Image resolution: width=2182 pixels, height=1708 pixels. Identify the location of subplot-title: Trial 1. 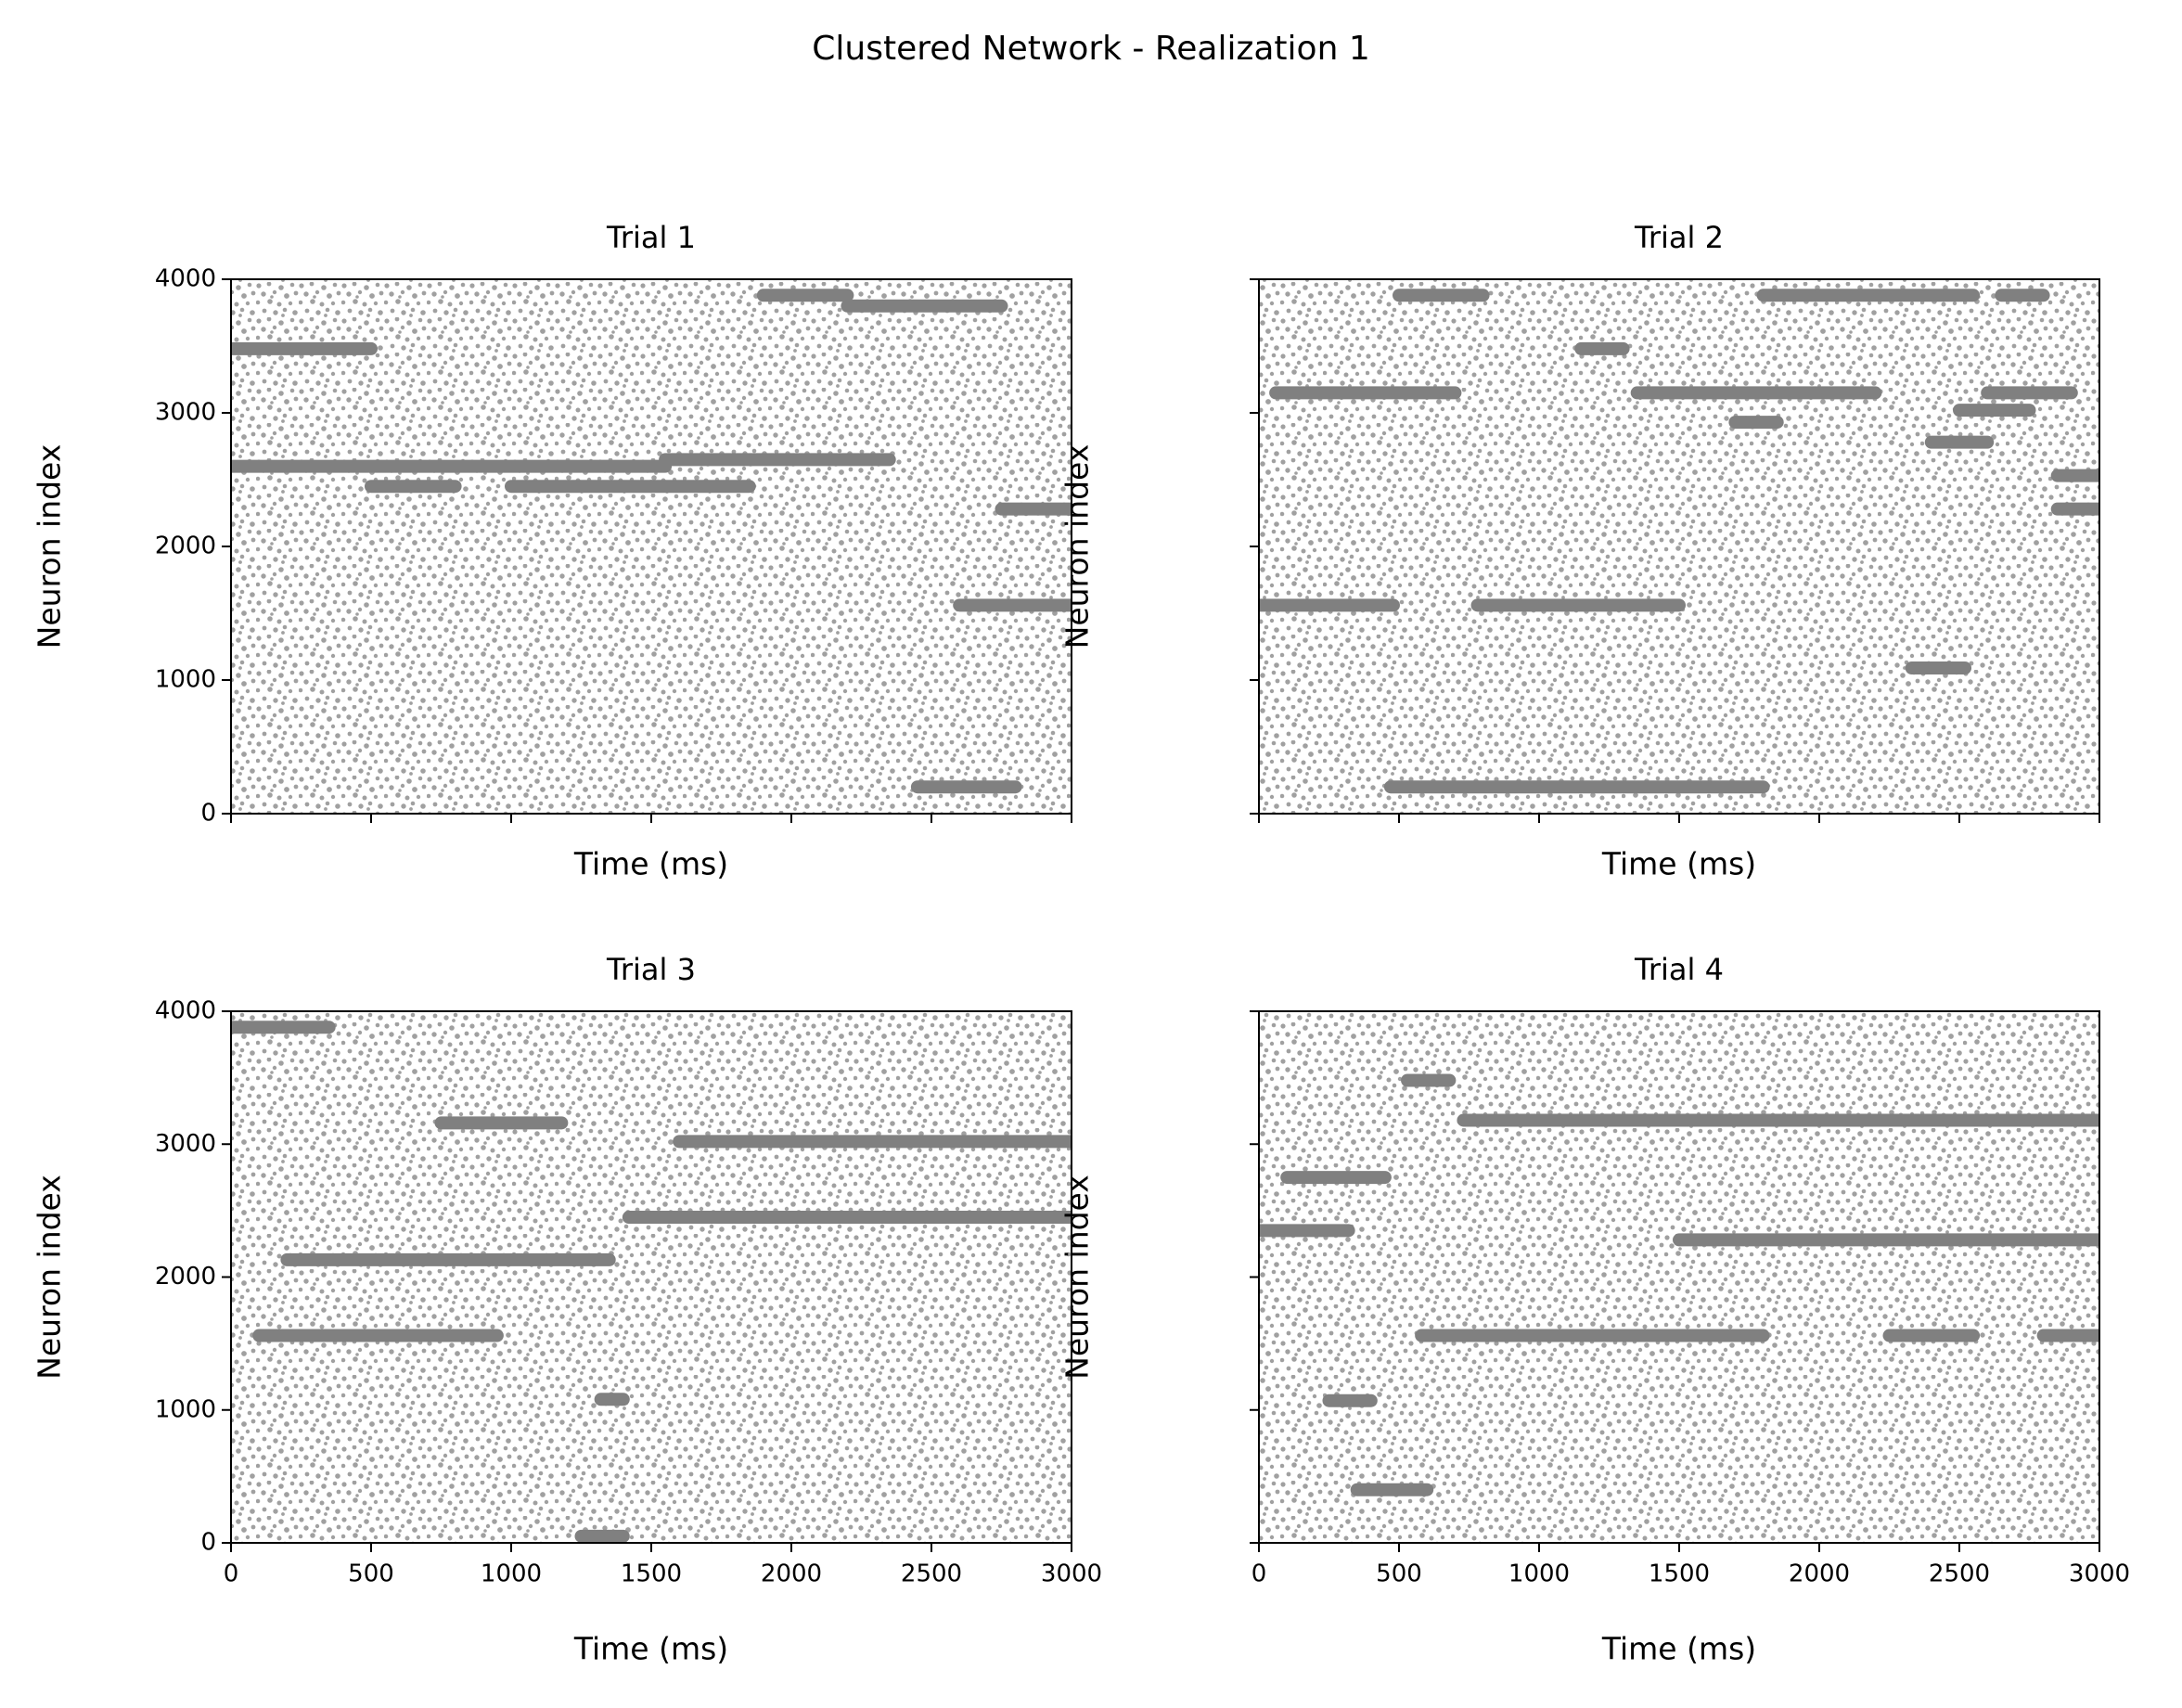
(651, 237).